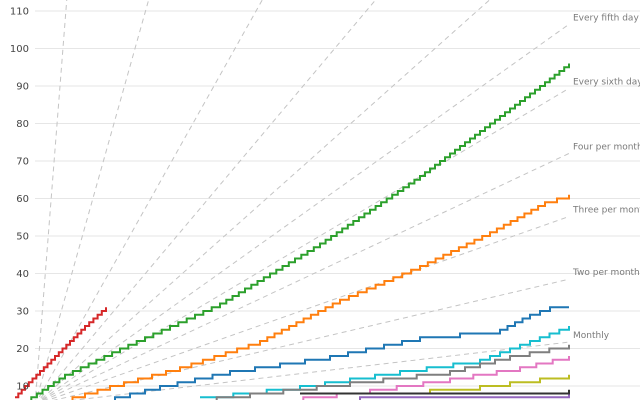 The height and width of the screenshot is (404, 640). What do you see at coordinates (22, 124) in the screenshot?
I see `y-tick-label: 80` at bounding box center [22, 124].